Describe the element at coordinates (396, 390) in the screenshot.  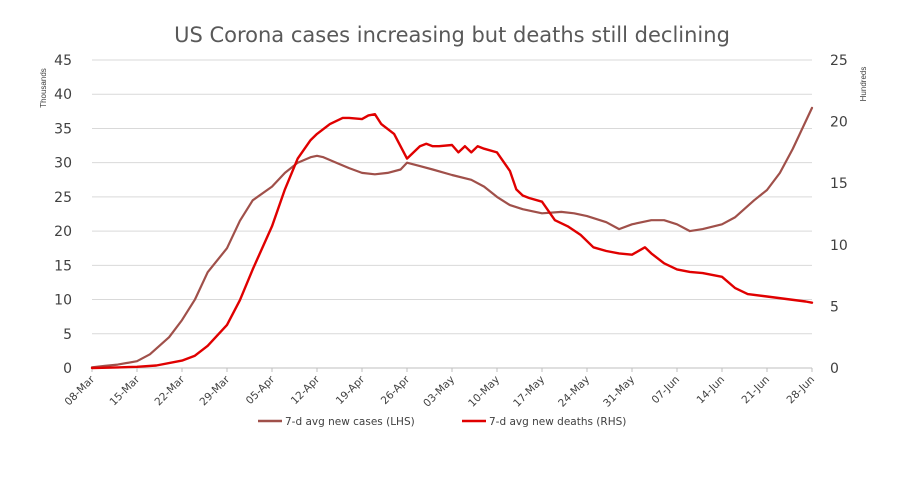
I see `x-tick-label: 26-Apr` at that location.